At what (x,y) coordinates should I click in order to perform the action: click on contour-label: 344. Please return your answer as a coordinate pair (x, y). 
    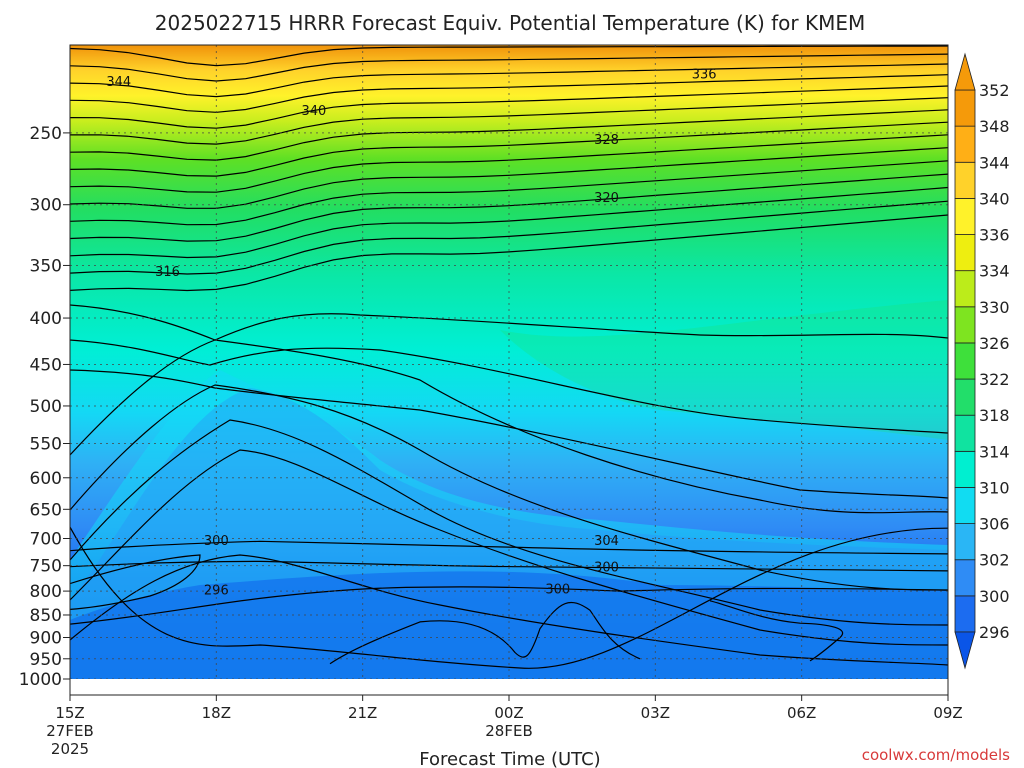
    Looking at the image, I should click on (118, 82).